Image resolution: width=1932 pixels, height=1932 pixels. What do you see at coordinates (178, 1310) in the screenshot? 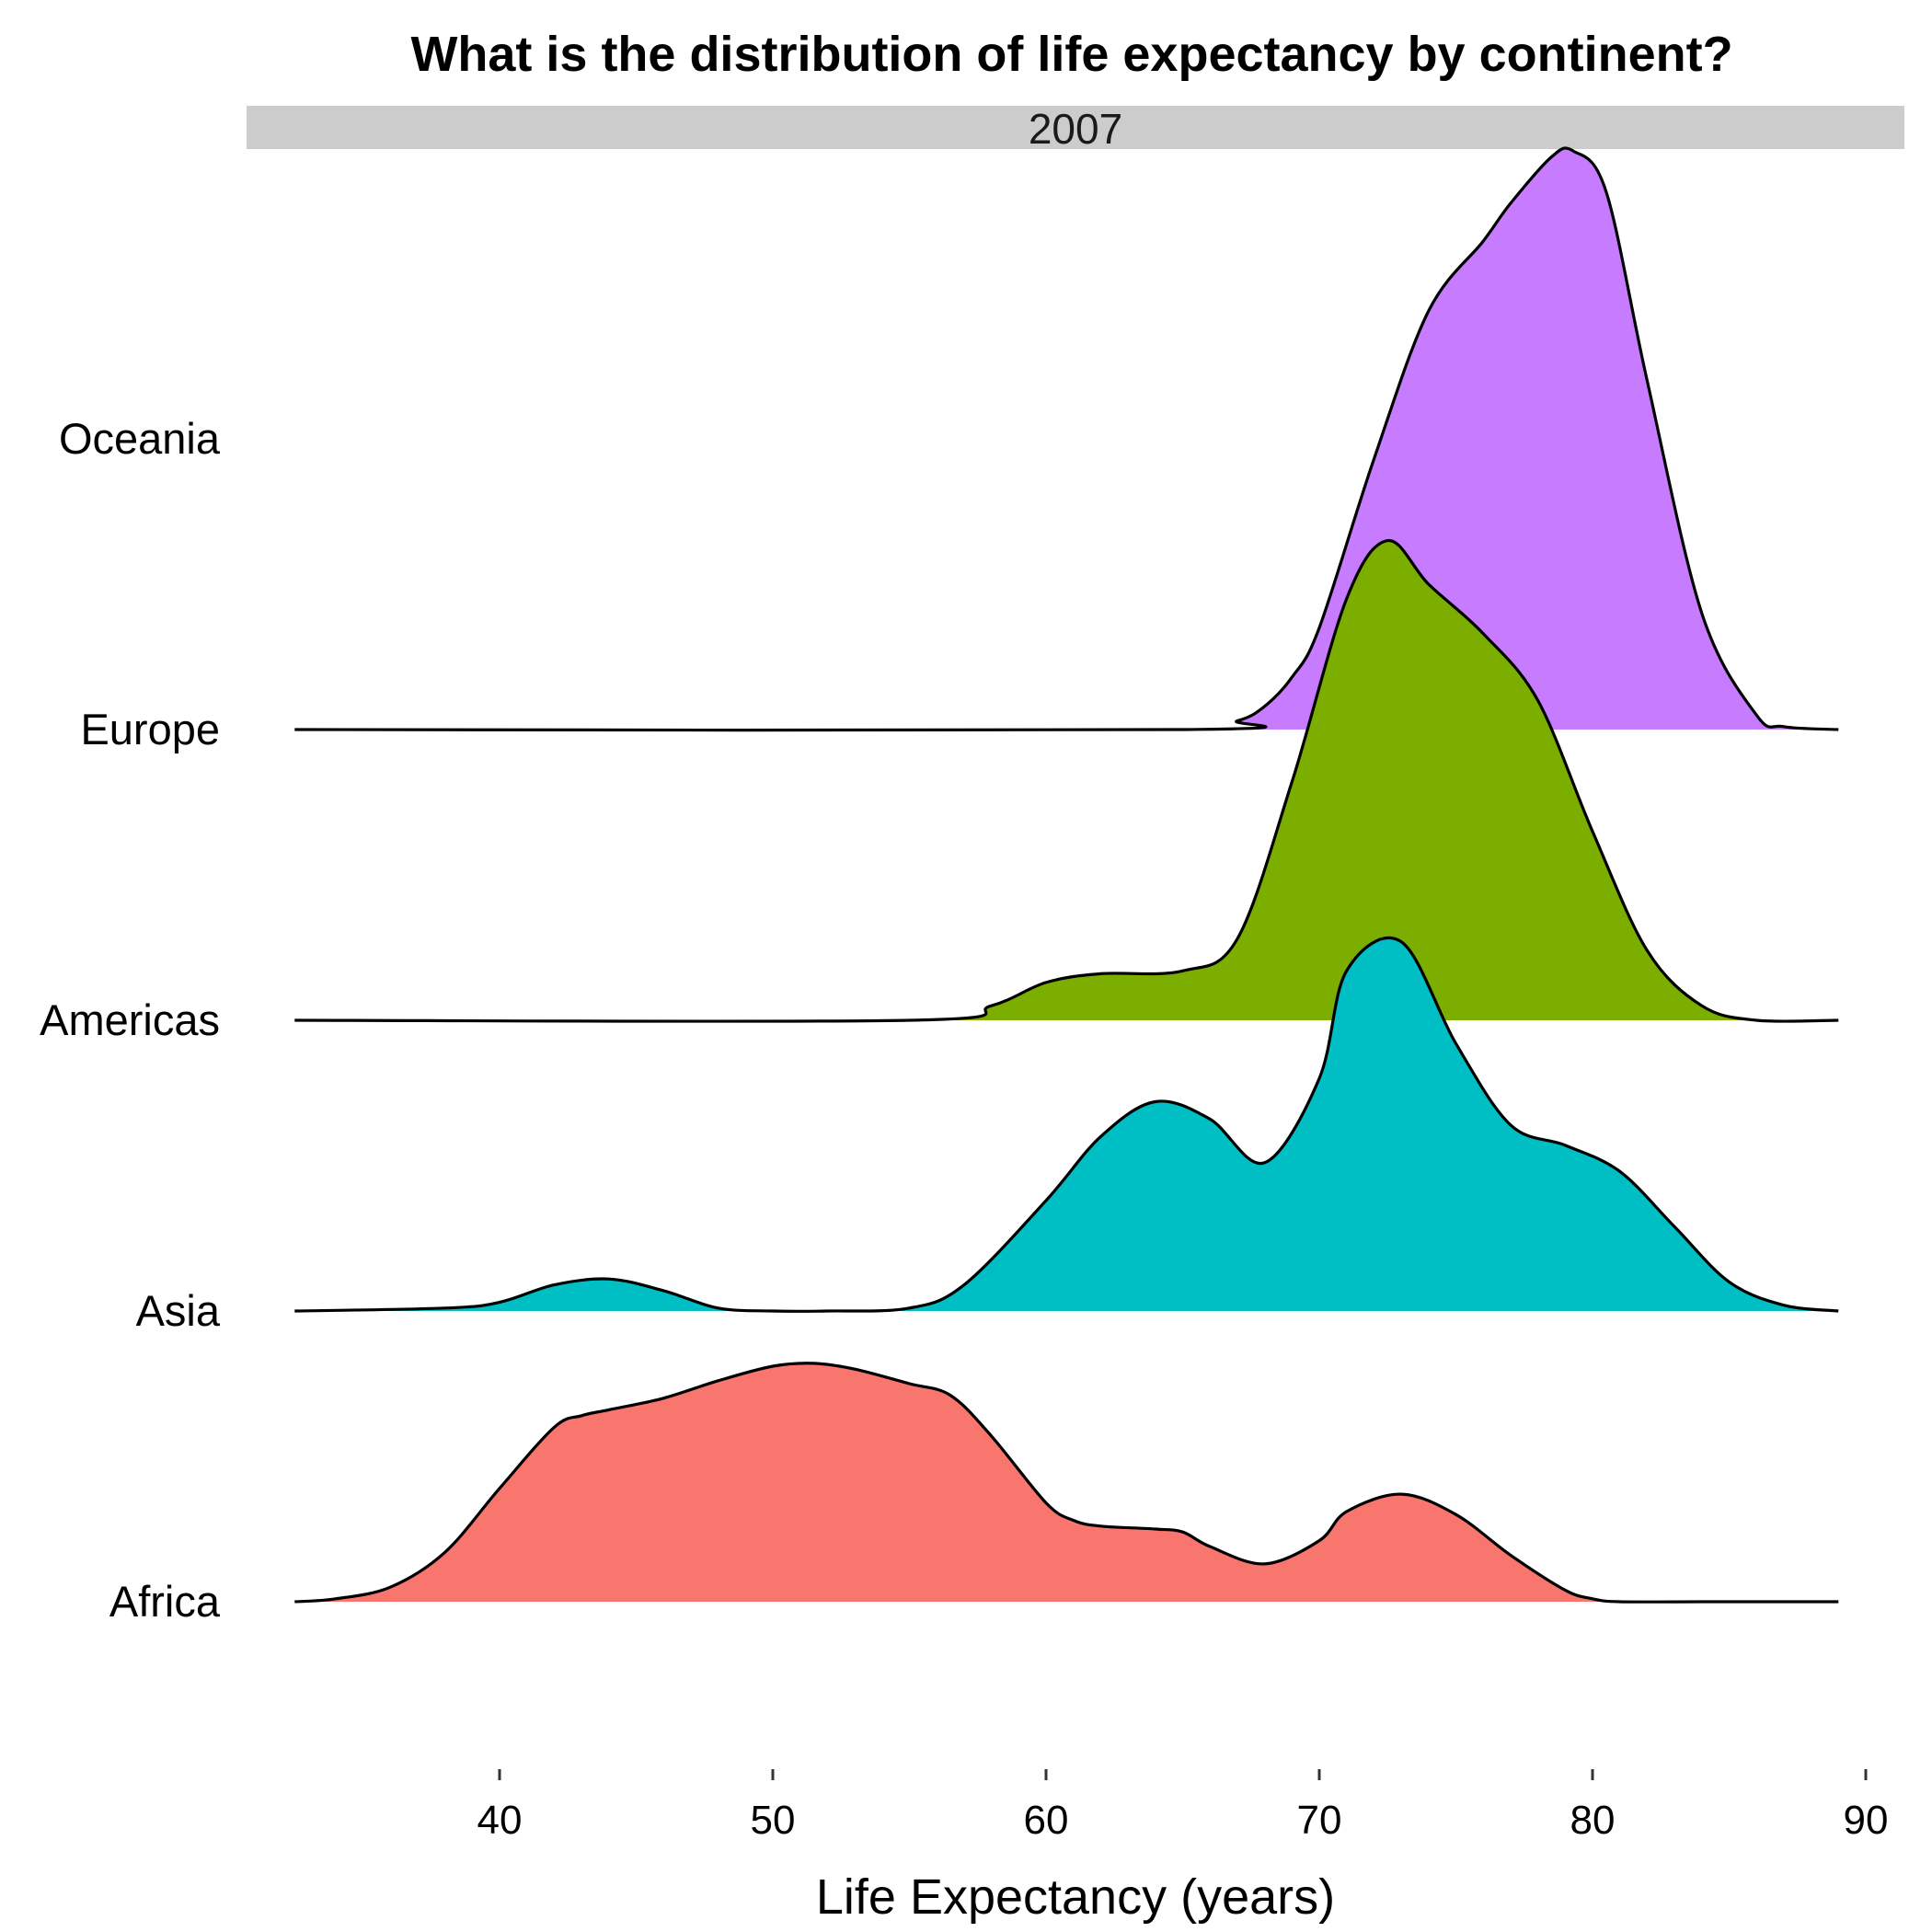
I see `row-label-asia: Asia` at bounding box center [178, 1310].